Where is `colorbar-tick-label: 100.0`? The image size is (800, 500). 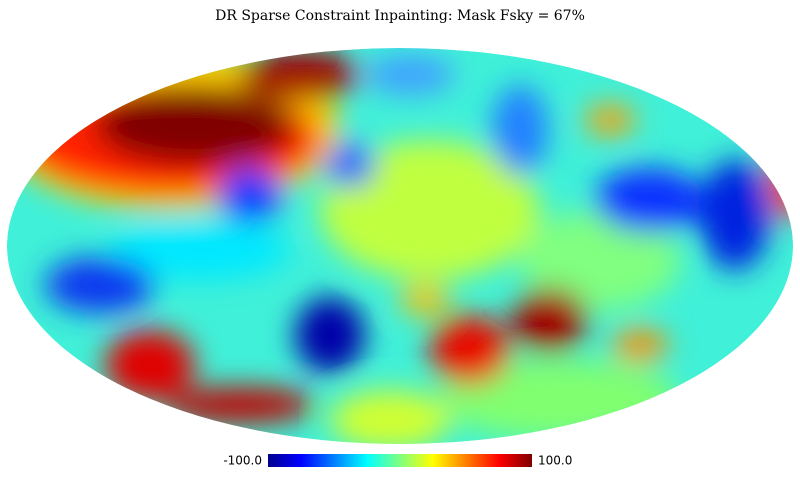
colorbar-tick-label: 100.0 is located at coordinates (555, 461).